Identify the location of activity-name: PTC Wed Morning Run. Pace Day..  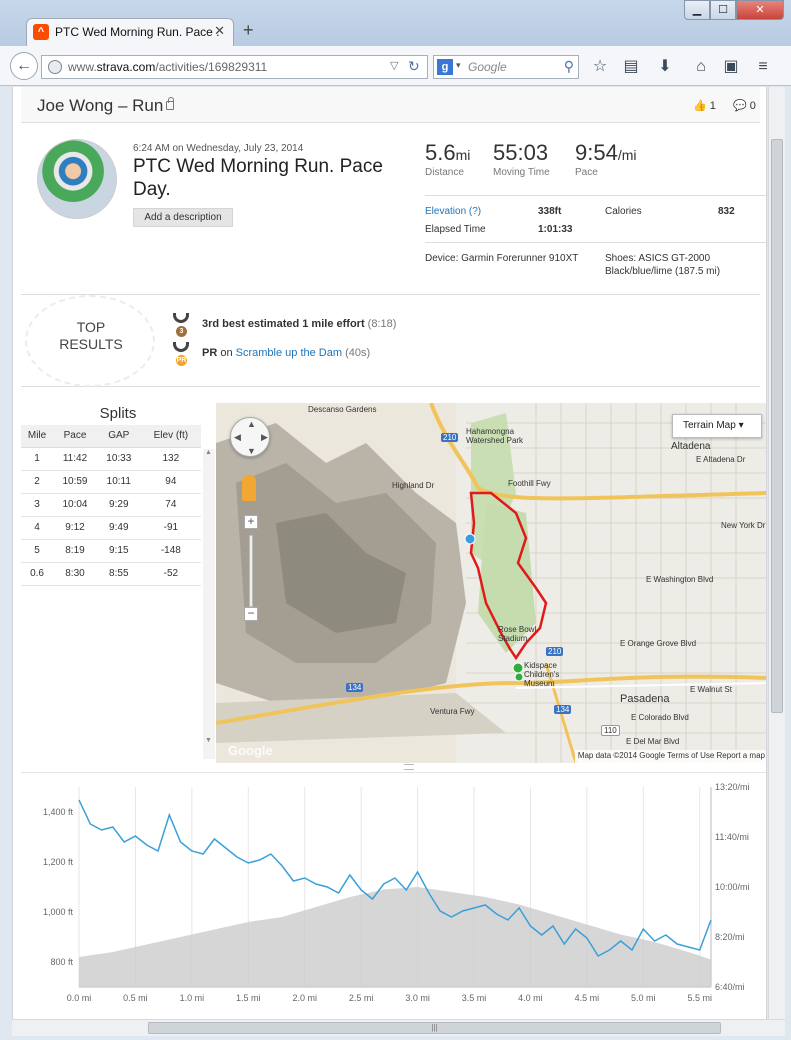
(258, 178).